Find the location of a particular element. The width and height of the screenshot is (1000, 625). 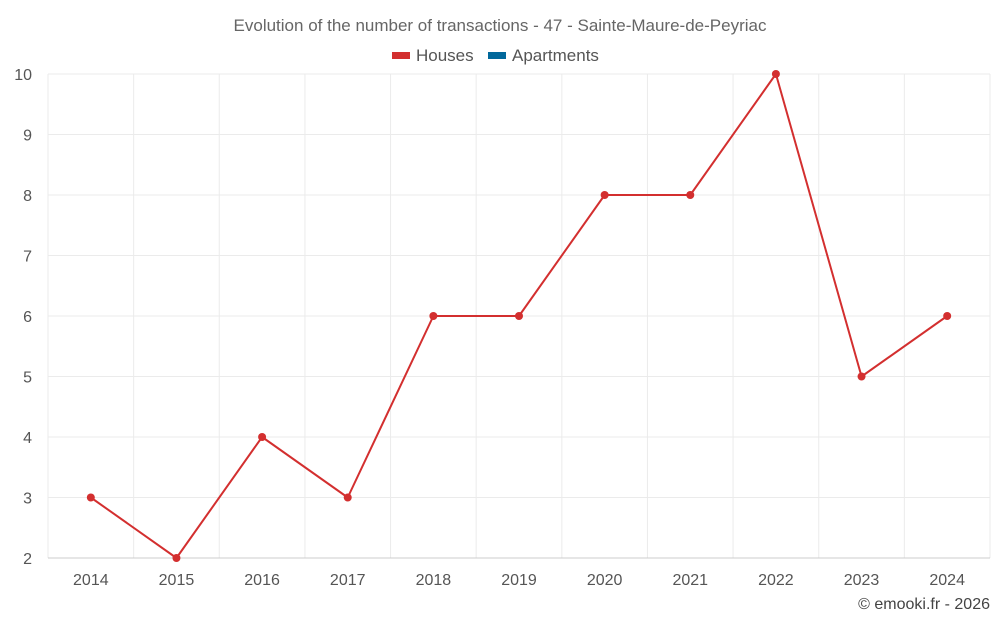

legend-item-houses: Houses is located at coordinates (433, 55).